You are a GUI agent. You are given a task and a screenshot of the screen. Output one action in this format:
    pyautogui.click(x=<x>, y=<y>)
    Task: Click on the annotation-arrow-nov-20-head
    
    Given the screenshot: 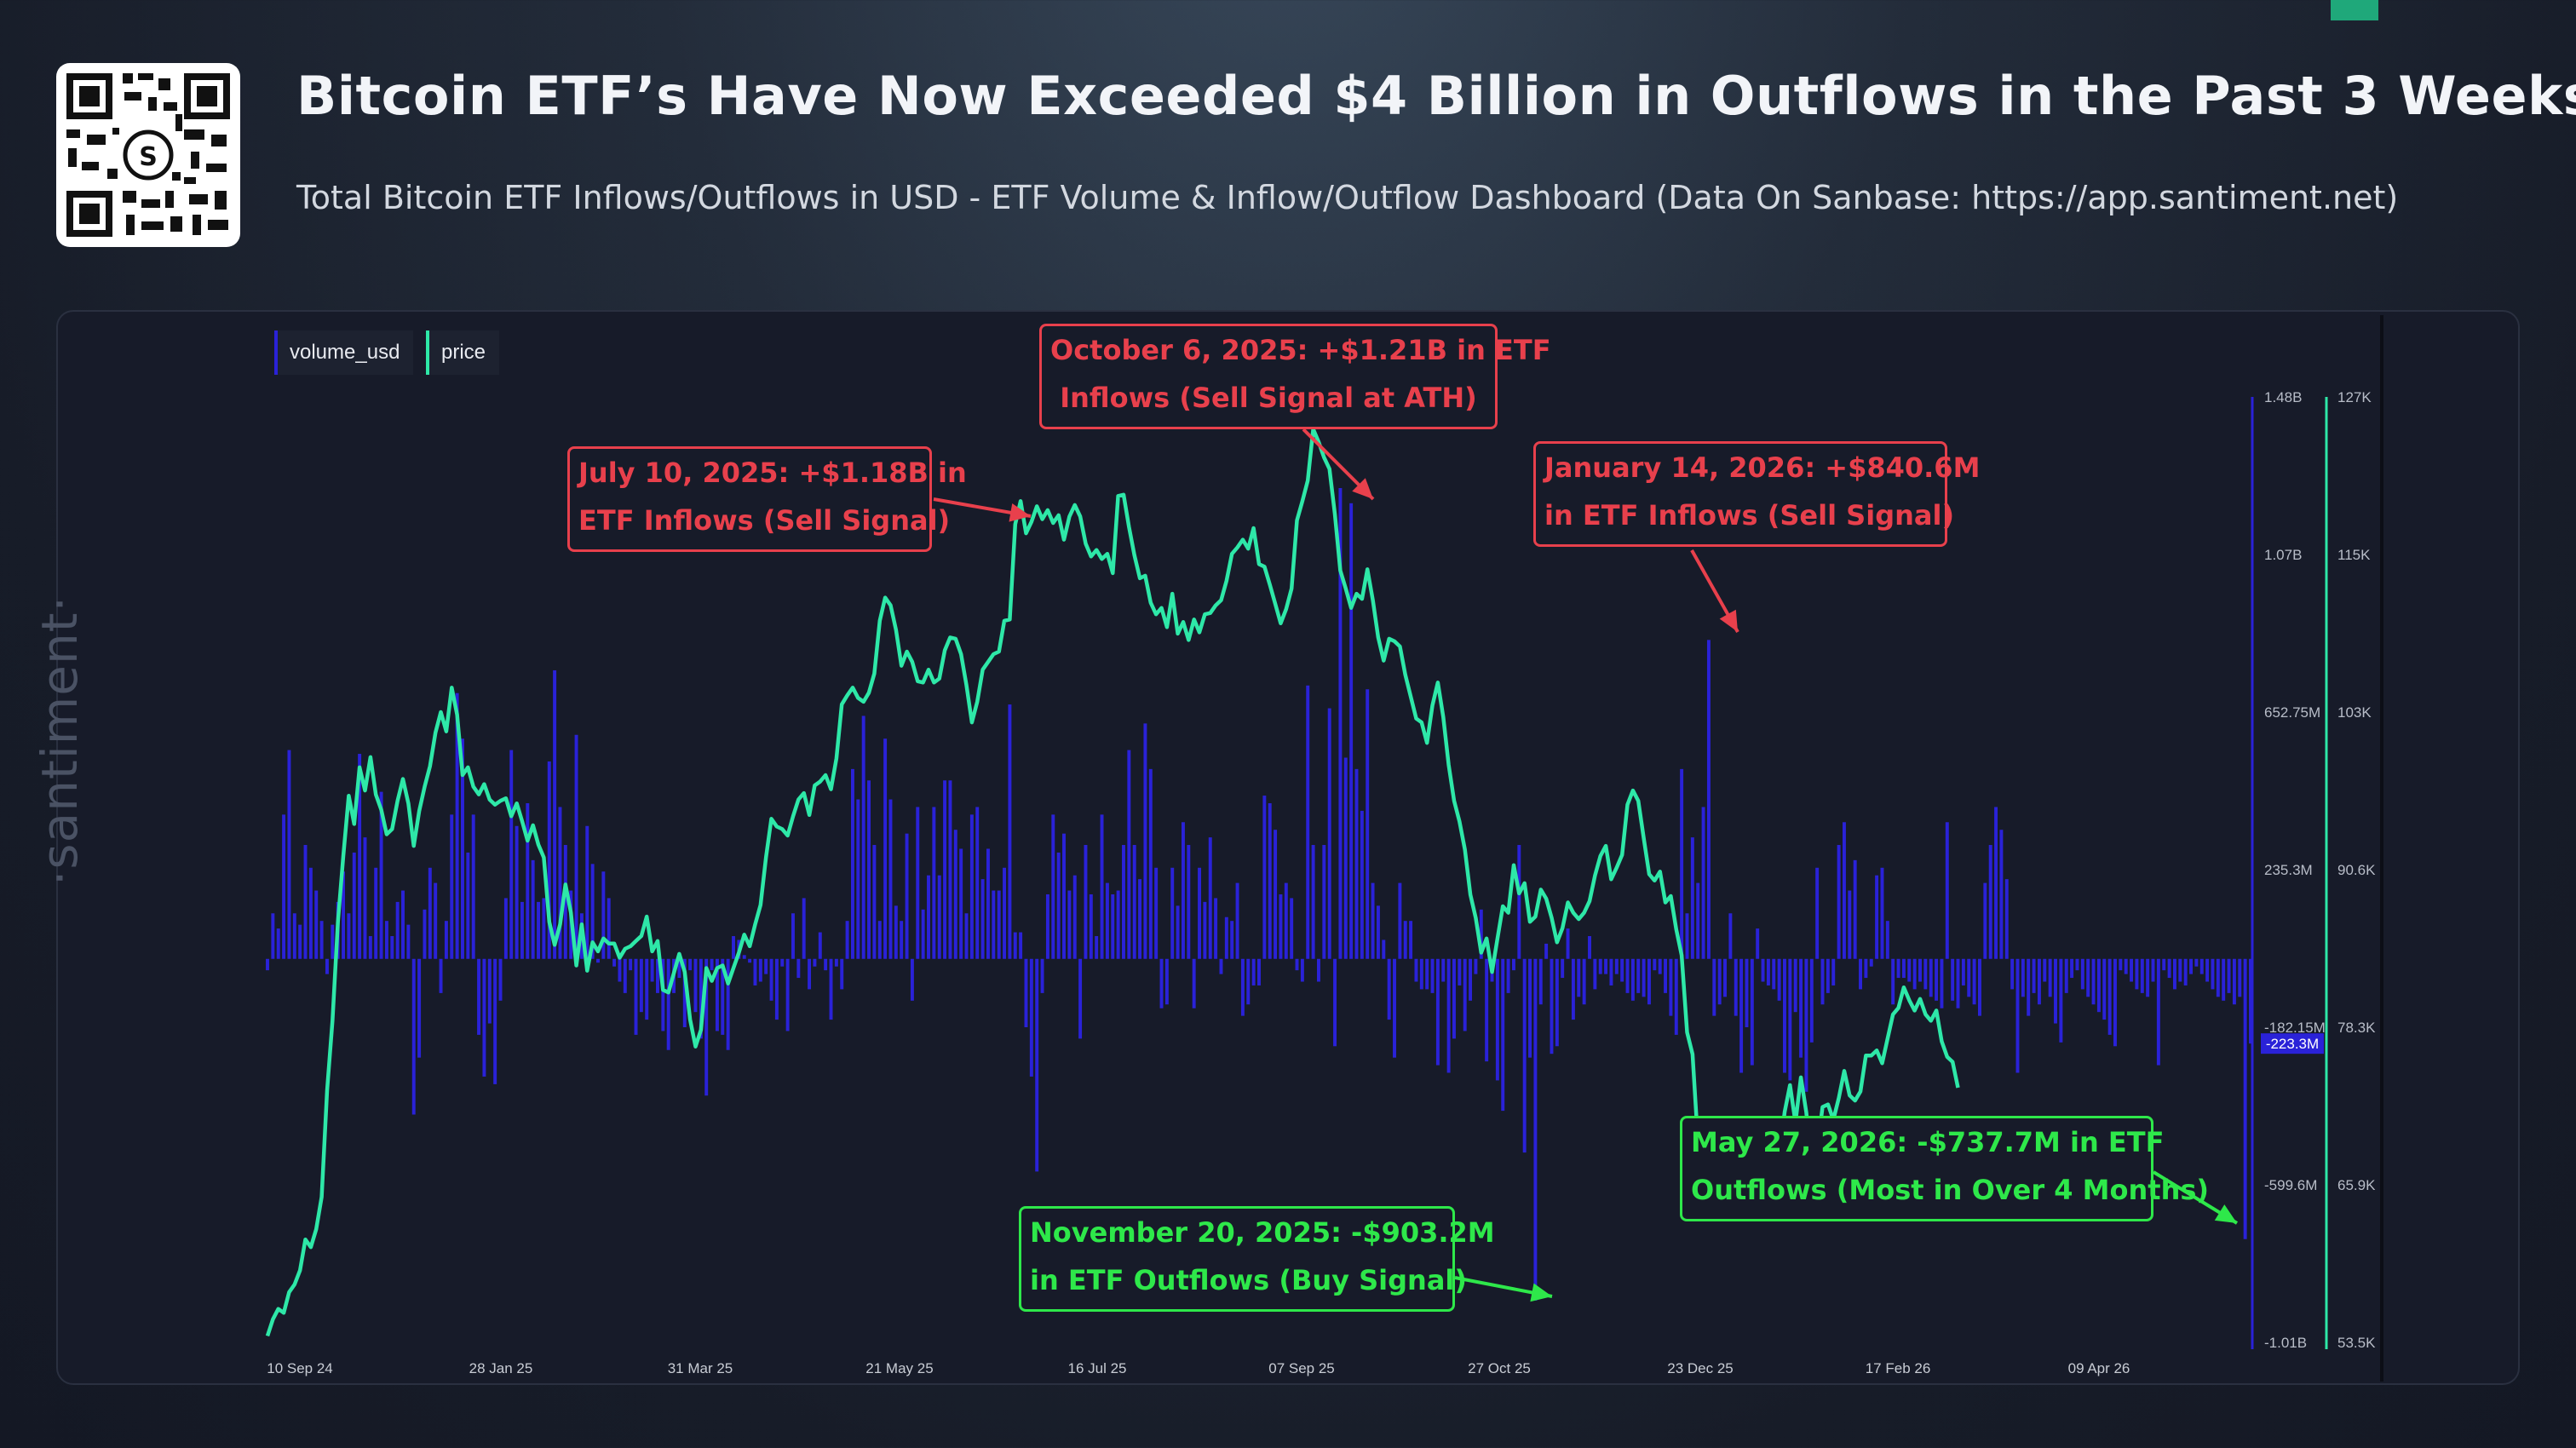 What is the action you would take?
    pyautogui.click(x=1541, y=1293)
    